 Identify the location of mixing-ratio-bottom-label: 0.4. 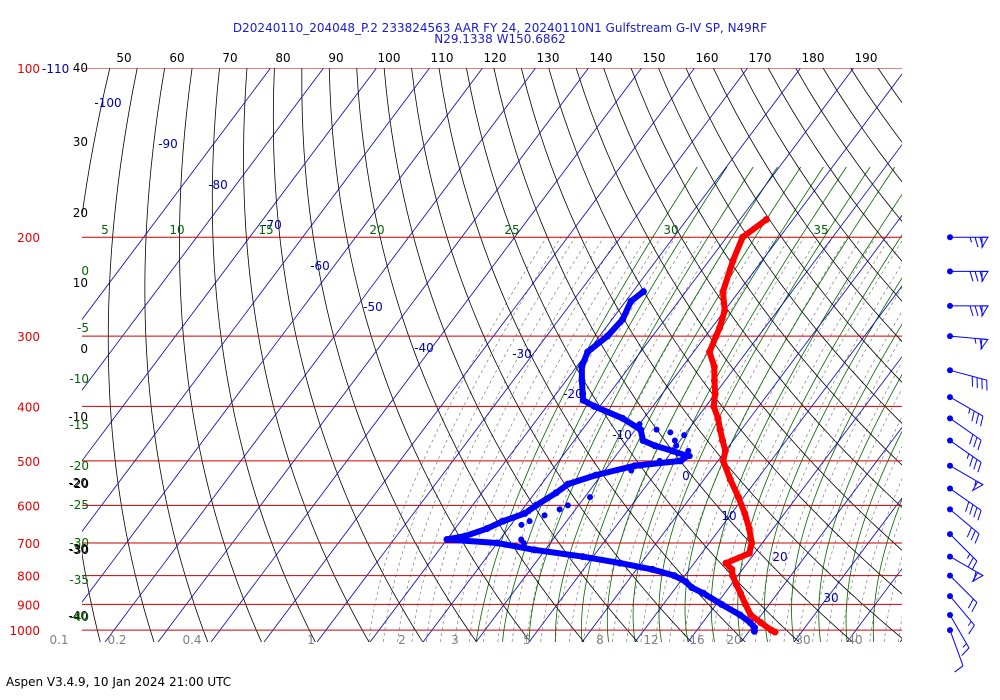
(191, 640).